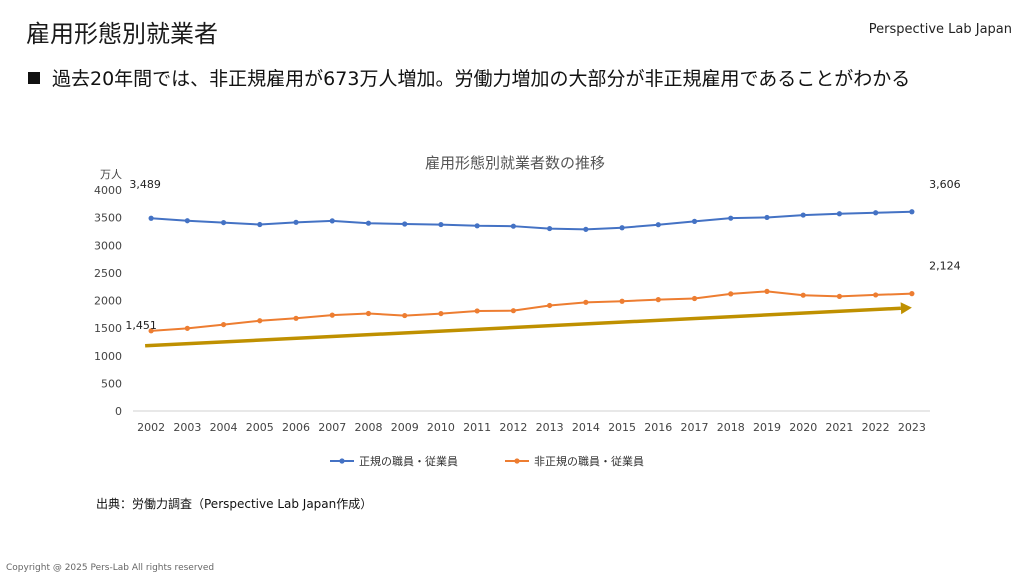 Image resolution: width=1024 pixels, height=576 pixels. What do you see at coordinates (187, 427) in the screenshot?
I see `x-tick-label: 2003` at bounding box center [187, 427].